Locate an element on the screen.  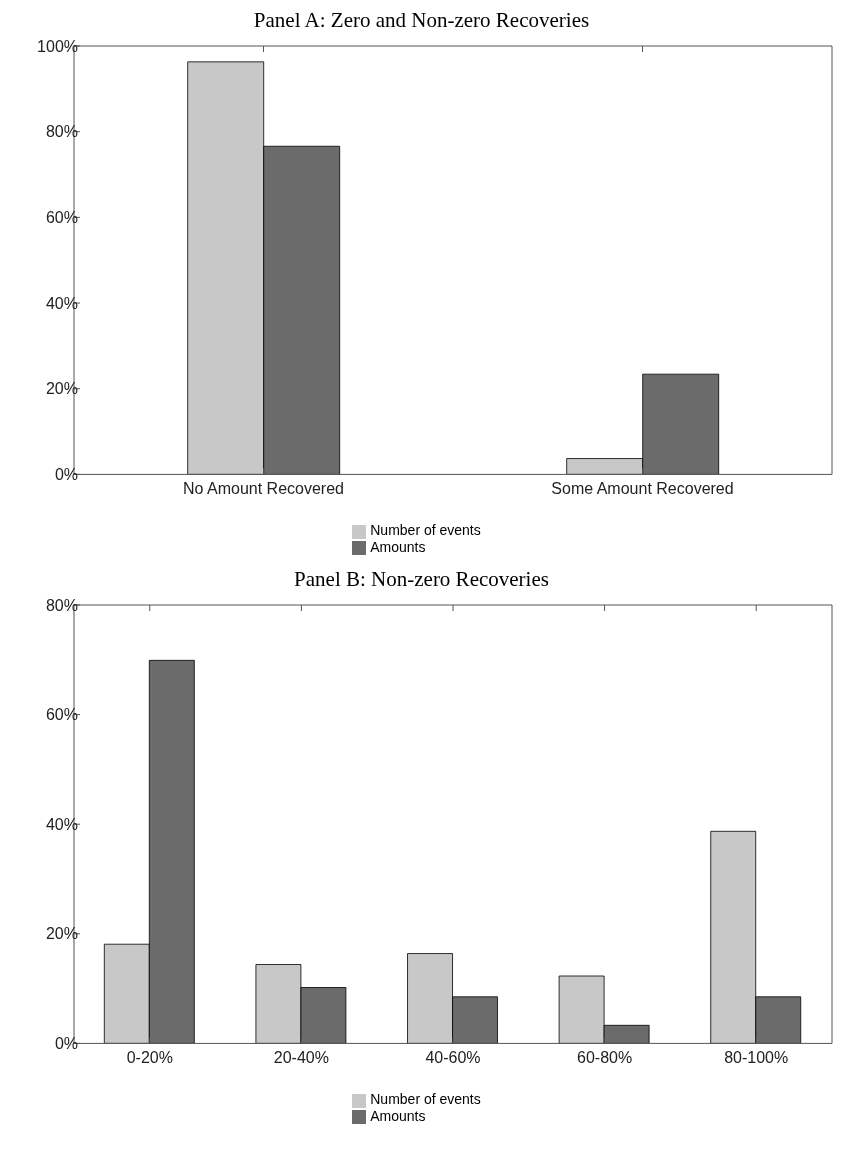
x-tick-label: No Amount Recovered is located at coordinates (263, 488).